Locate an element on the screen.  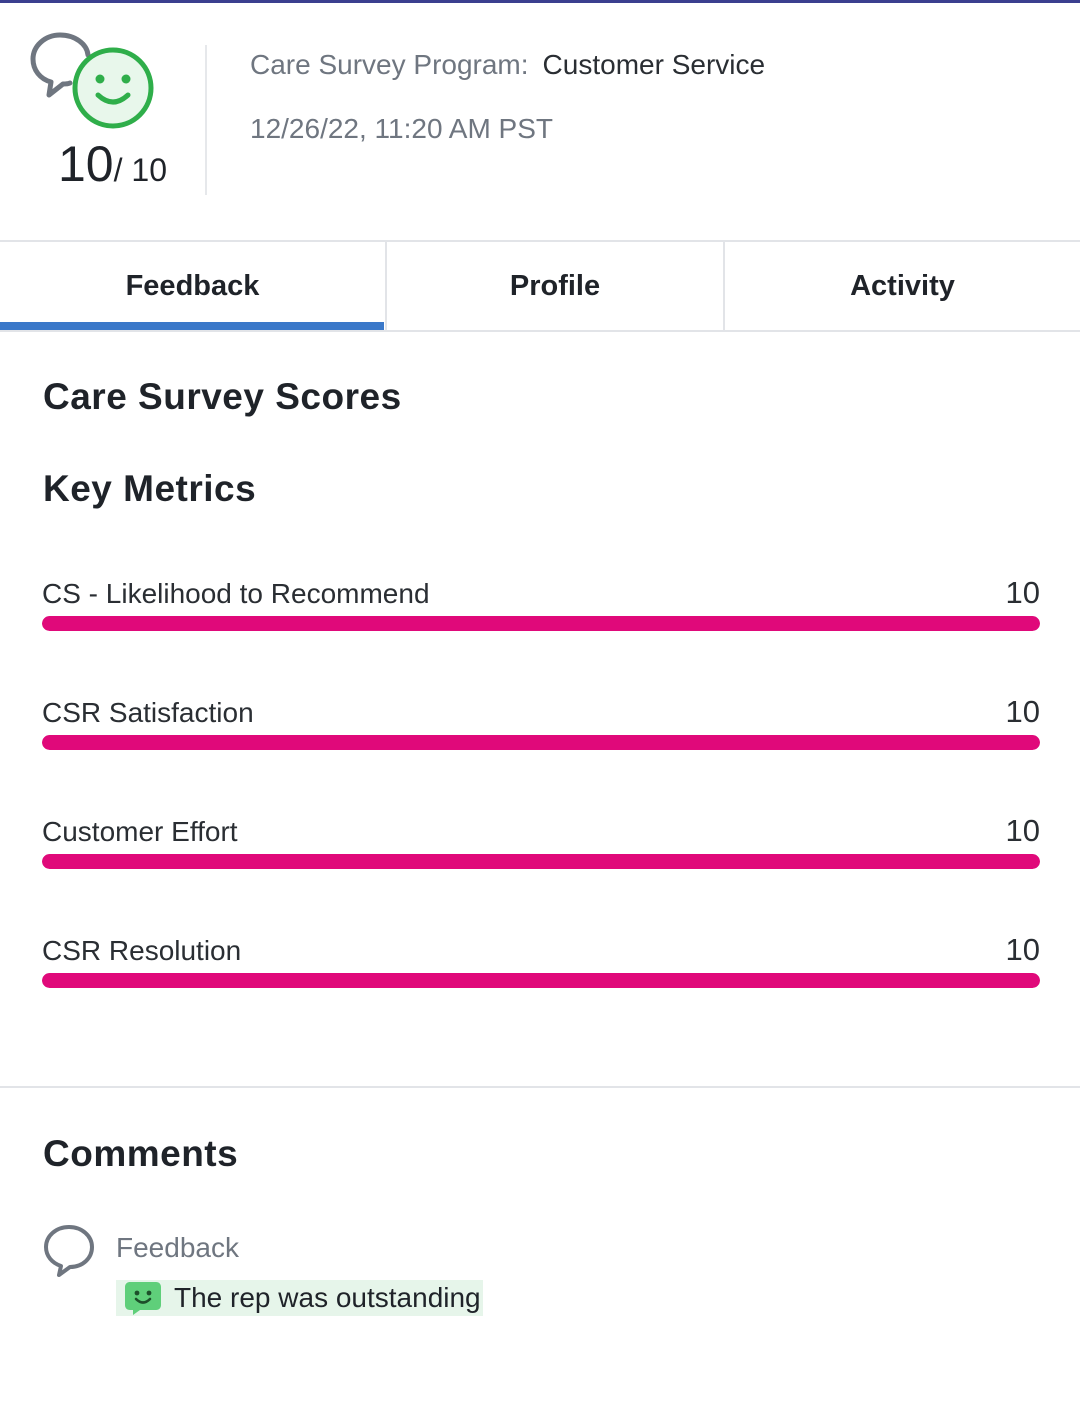
active-tab-indicator is located at coordinates (192, 326).